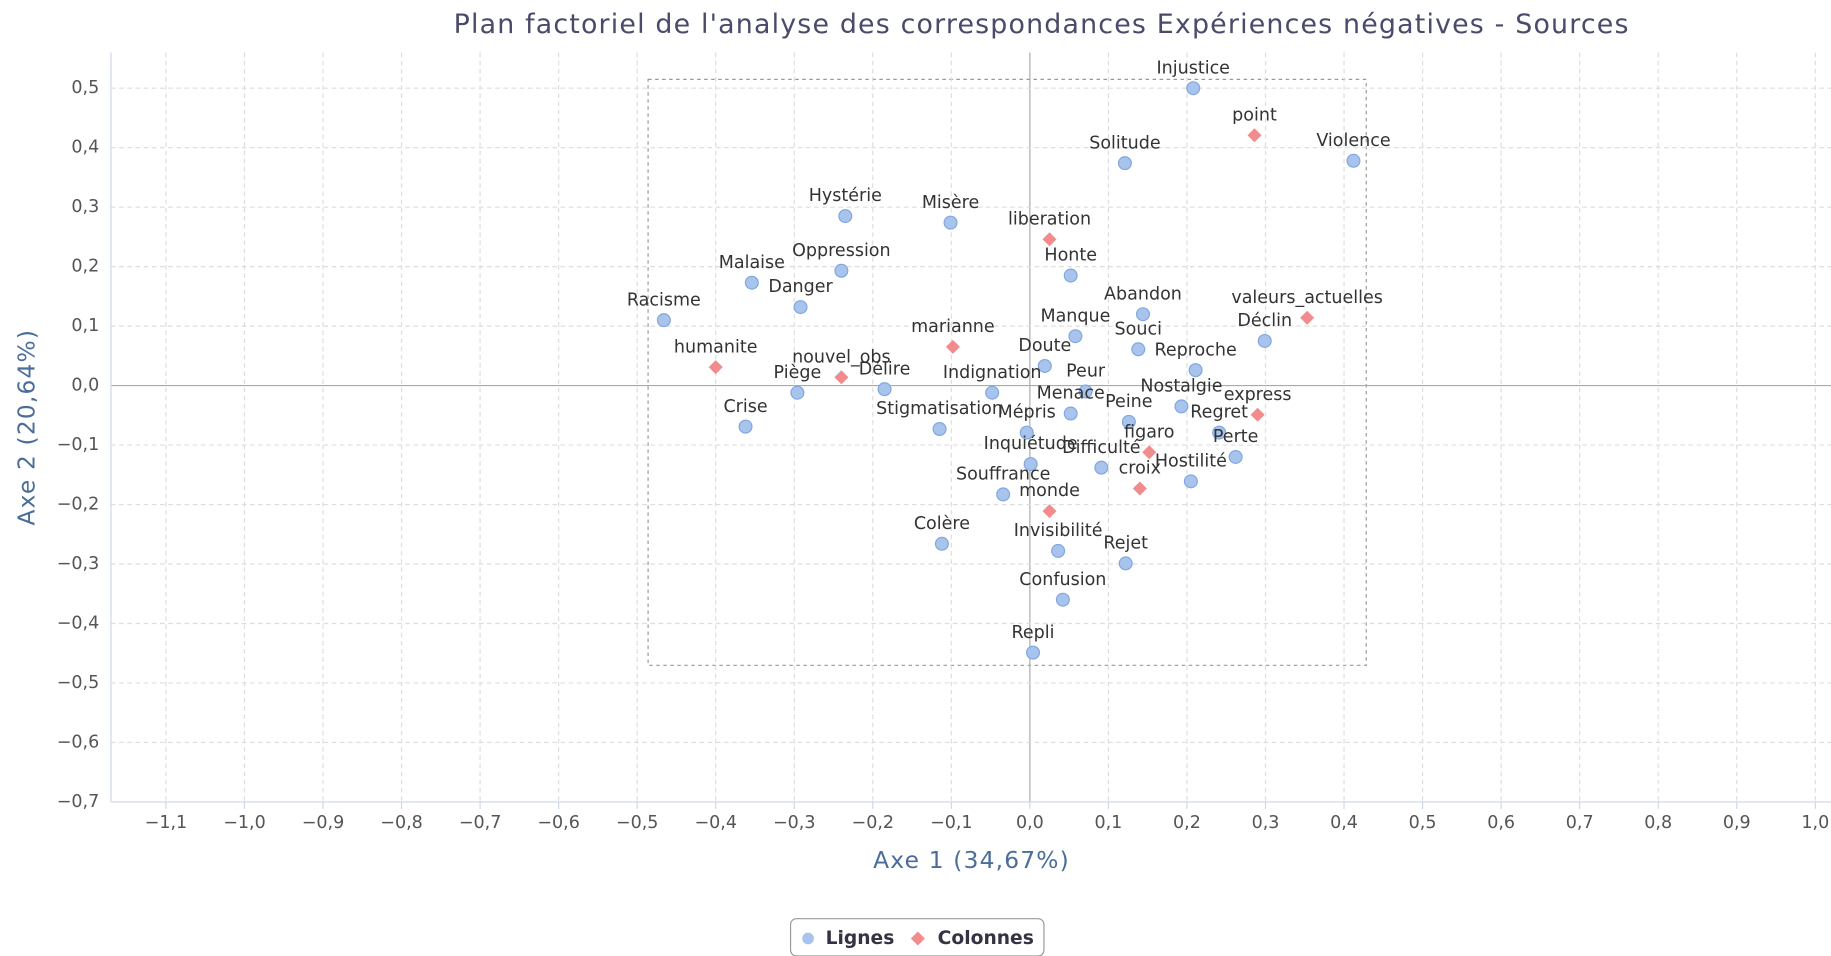  Describe the element at coordinates (1353, 141) in the screenshot. I see `point-label: Violence` at that location.